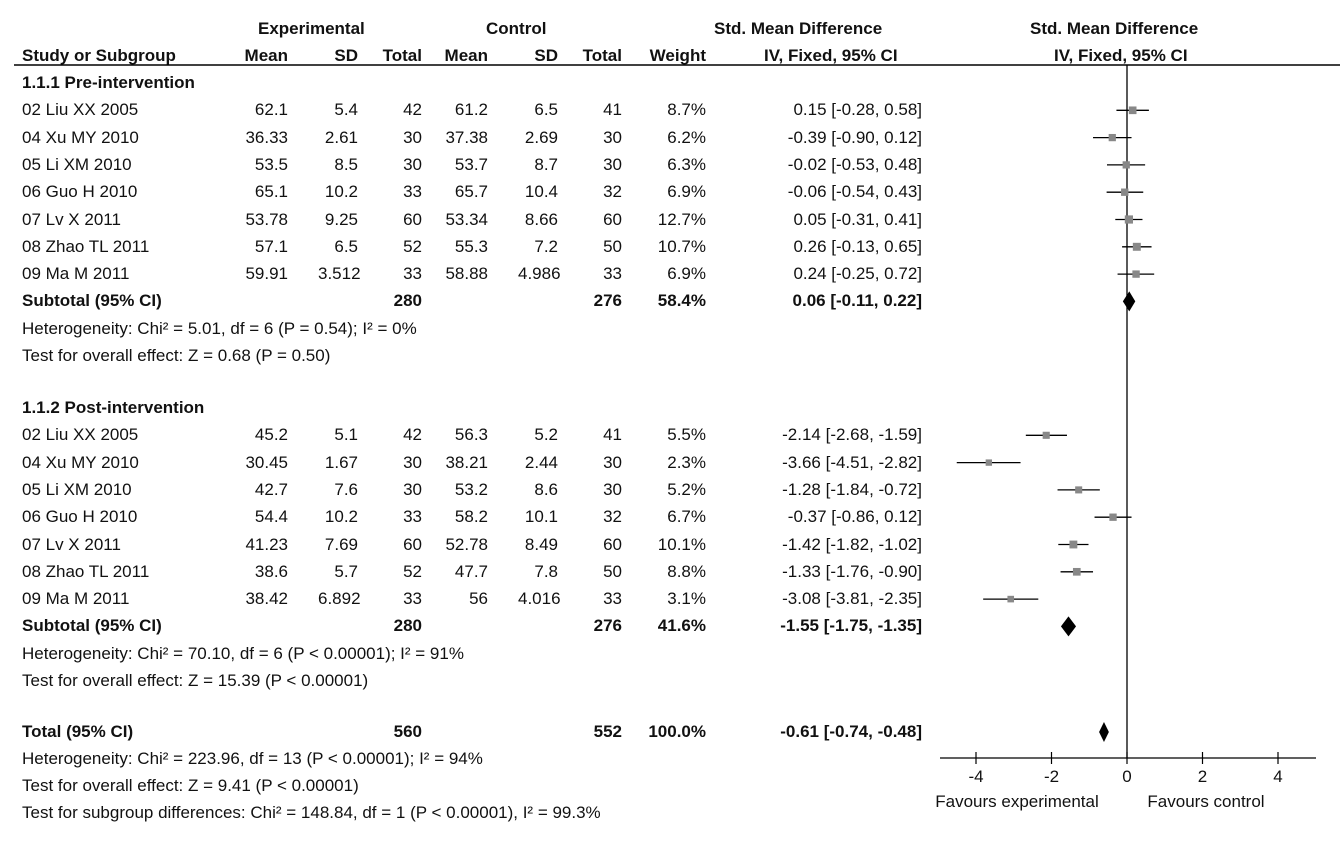 This screenshot has width=1340, height=850. What do you see at coordinates (271, 571) in the screenshot?
I see `study-mean-e: 38.6` at bounding box center [271, 571].